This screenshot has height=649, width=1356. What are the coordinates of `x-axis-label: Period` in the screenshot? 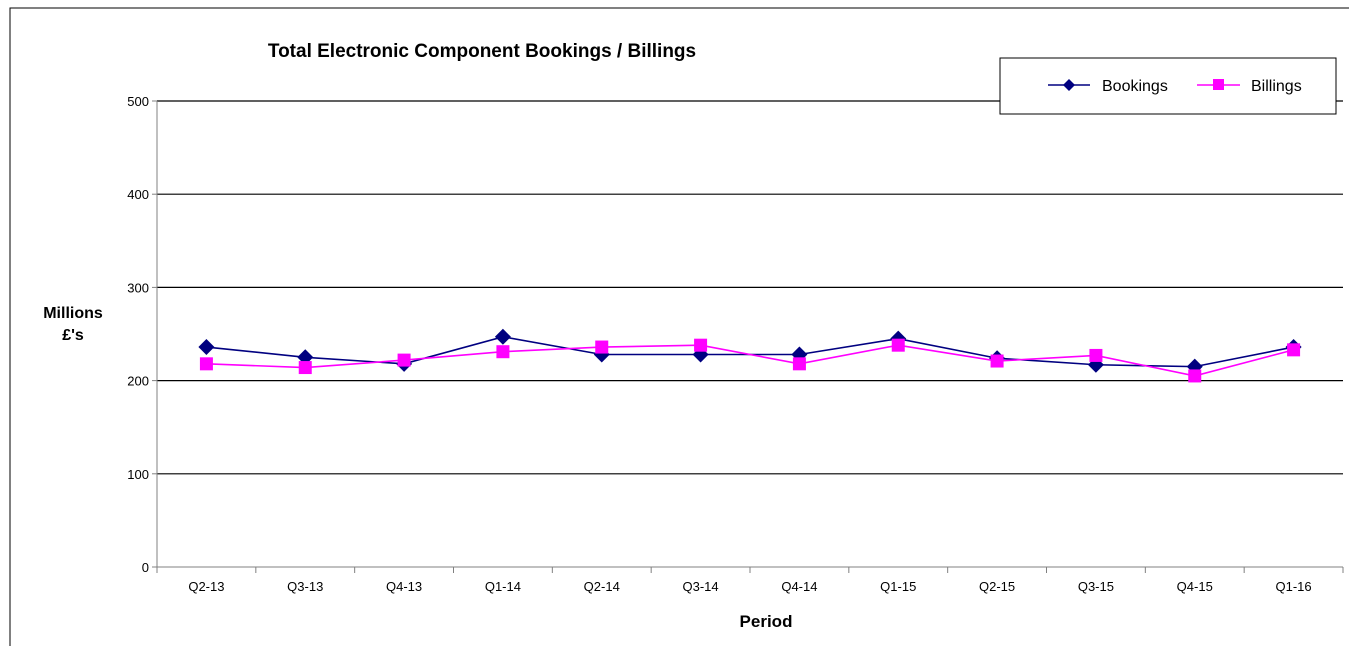 It's located at (766, 621).